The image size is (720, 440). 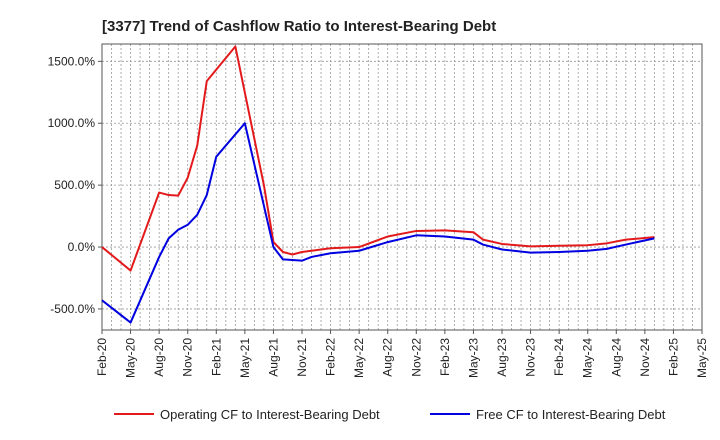 I want to click on x-tick-label: Nov-21, so click(x=302, y=357).